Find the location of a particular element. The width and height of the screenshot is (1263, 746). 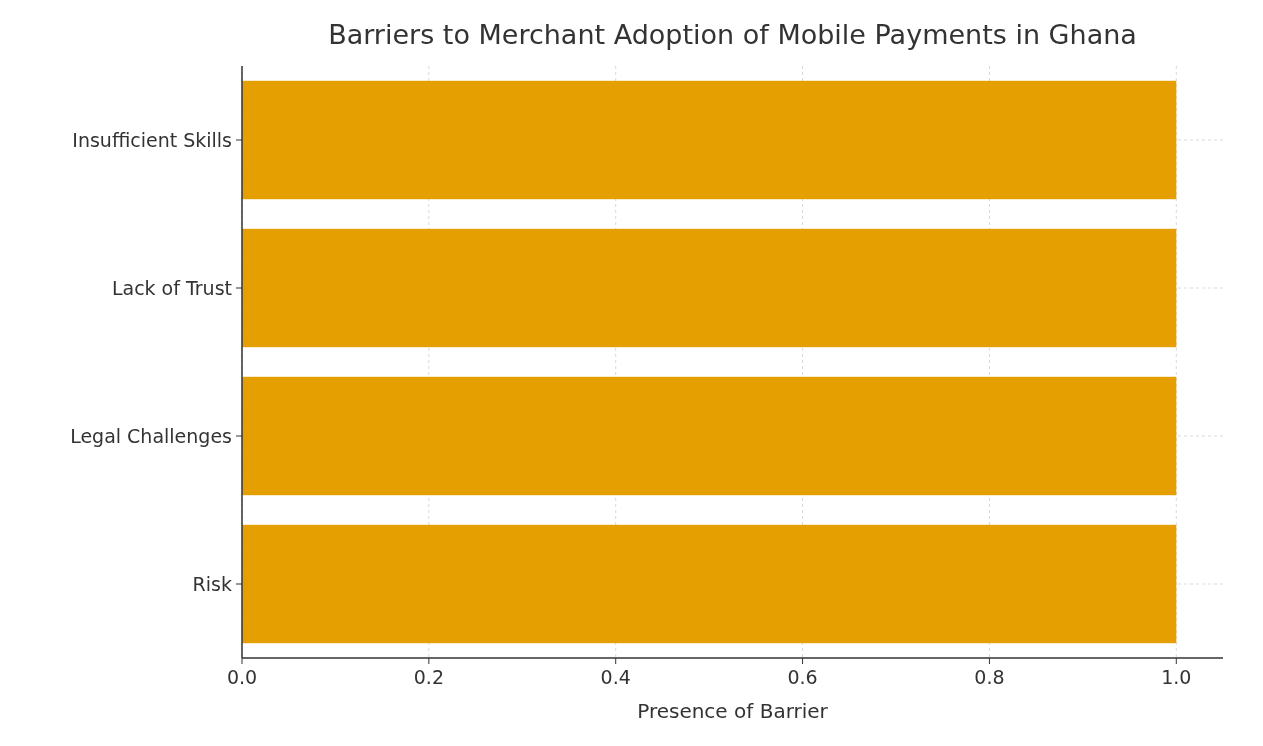

x-tick-label: 0.4 is located at coordinates (615, 677).